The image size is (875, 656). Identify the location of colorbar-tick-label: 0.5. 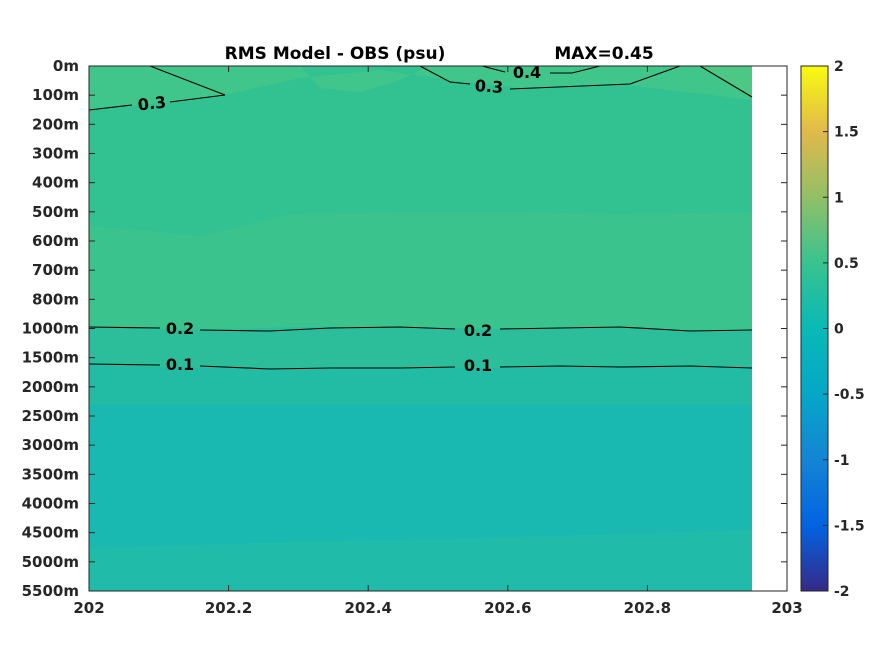
(846, 264).